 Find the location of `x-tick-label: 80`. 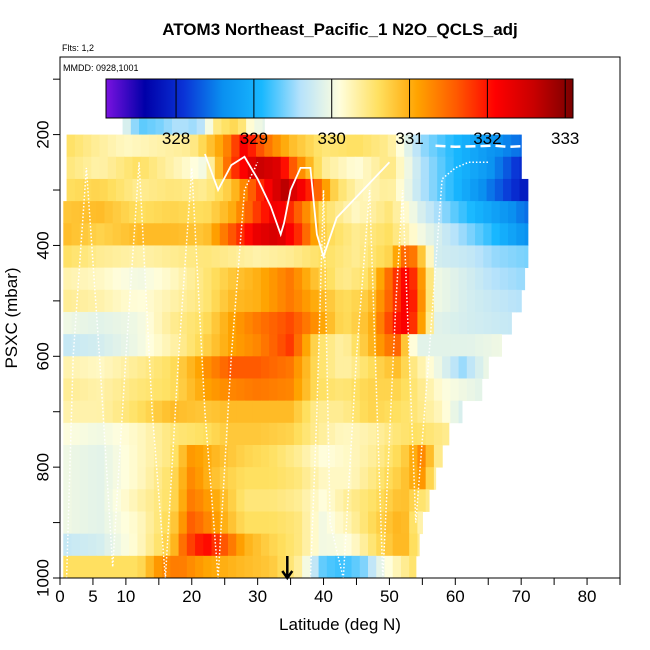

x-tick-label: 80 is located at coordinates (587, 596).